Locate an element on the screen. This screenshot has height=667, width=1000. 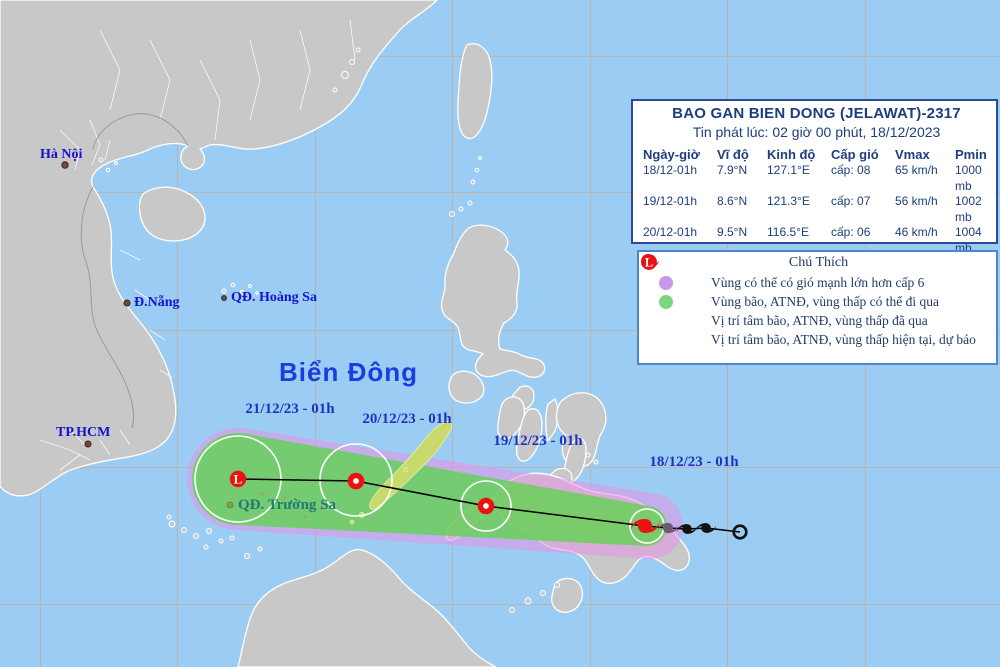
forecast-position-19-icon is located at coordinates (485, 505).